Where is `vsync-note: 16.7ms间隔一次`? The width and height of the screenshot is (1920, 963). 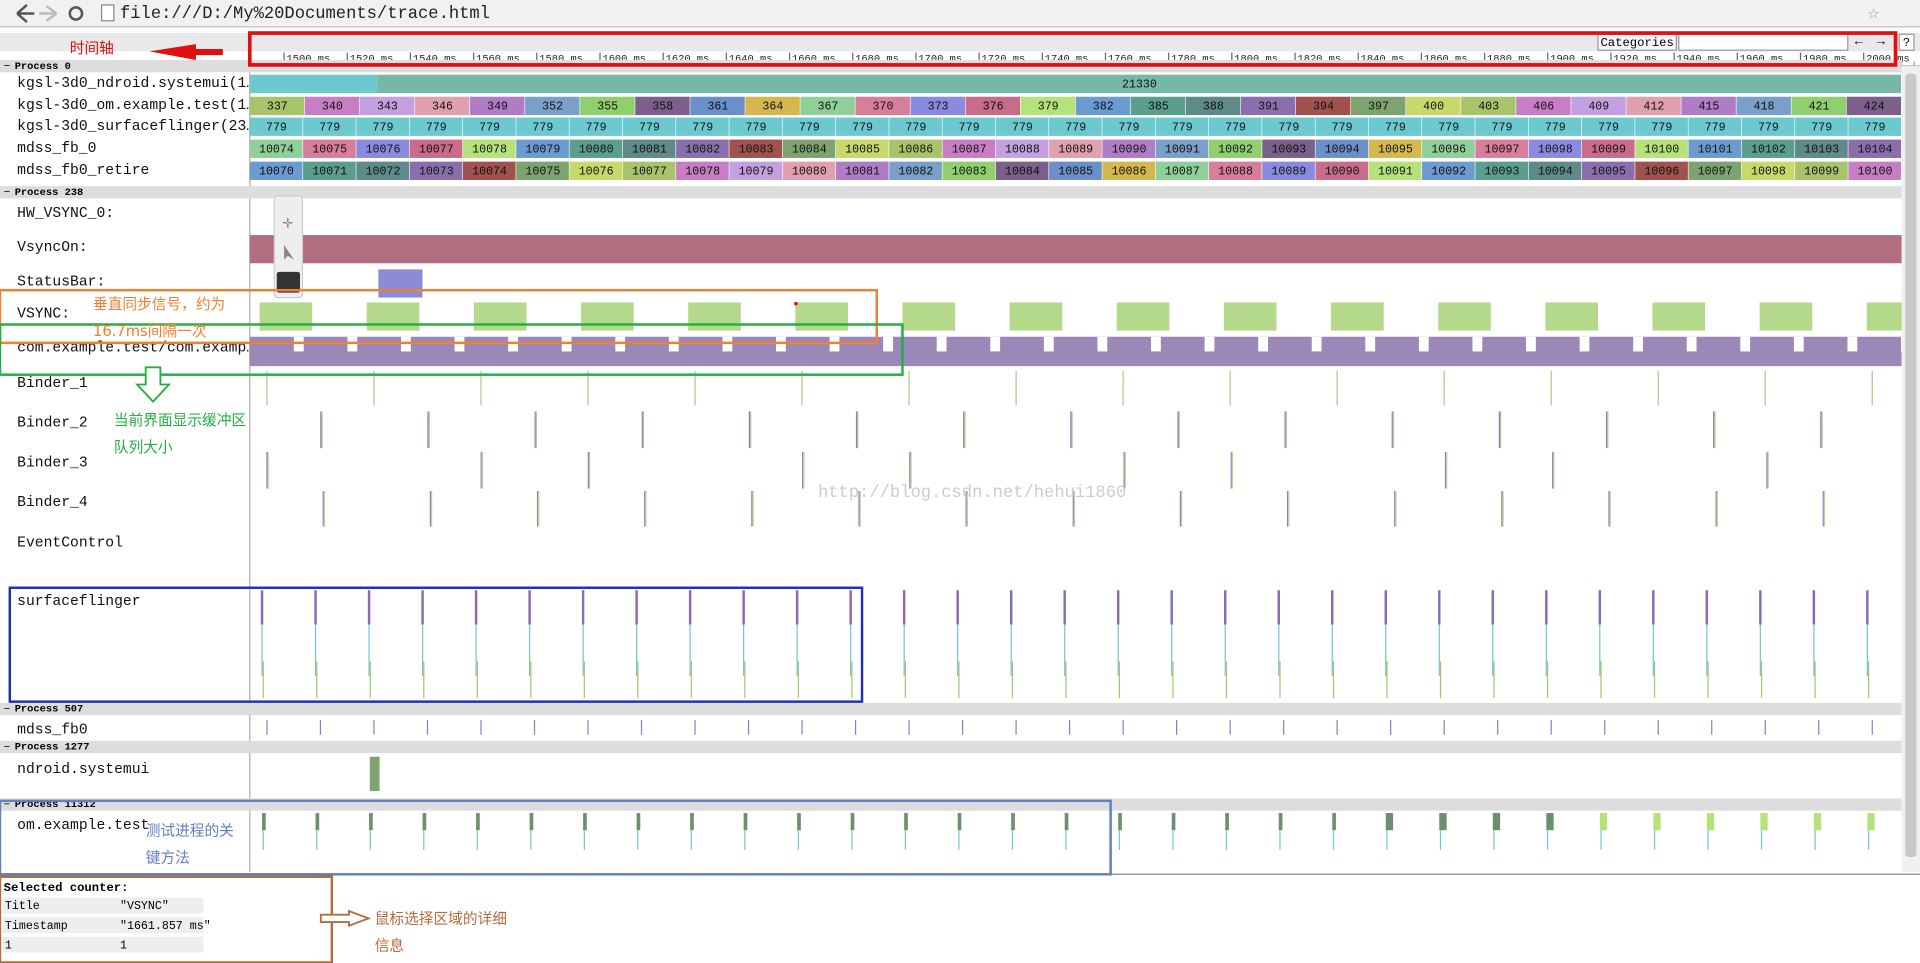
vsync-note: 16.7ms间隔一次 is located at coordinates (150, 331).